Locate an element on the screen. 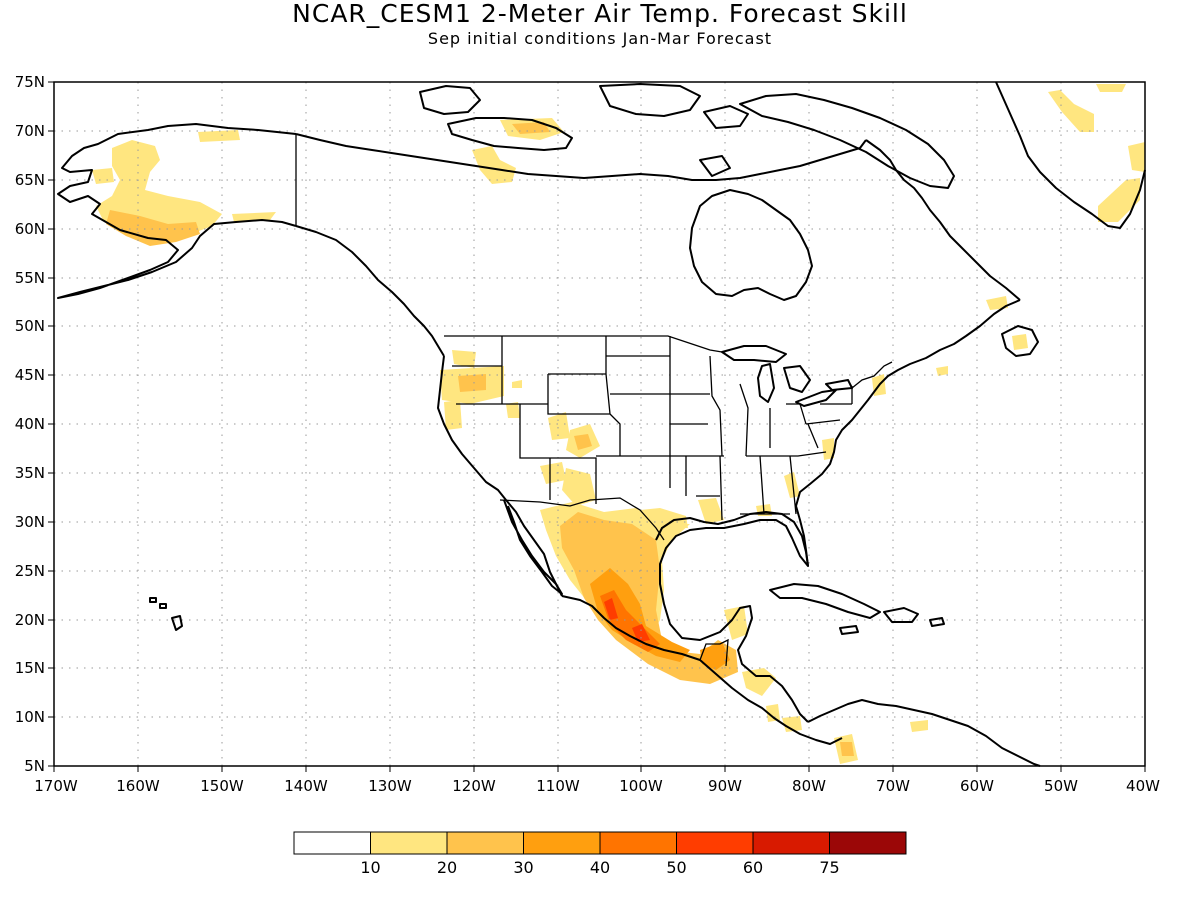 Image resolution: width=1200 pixels, height=900 pixels. lon-label: 130W is located at coordinates (390, 786).